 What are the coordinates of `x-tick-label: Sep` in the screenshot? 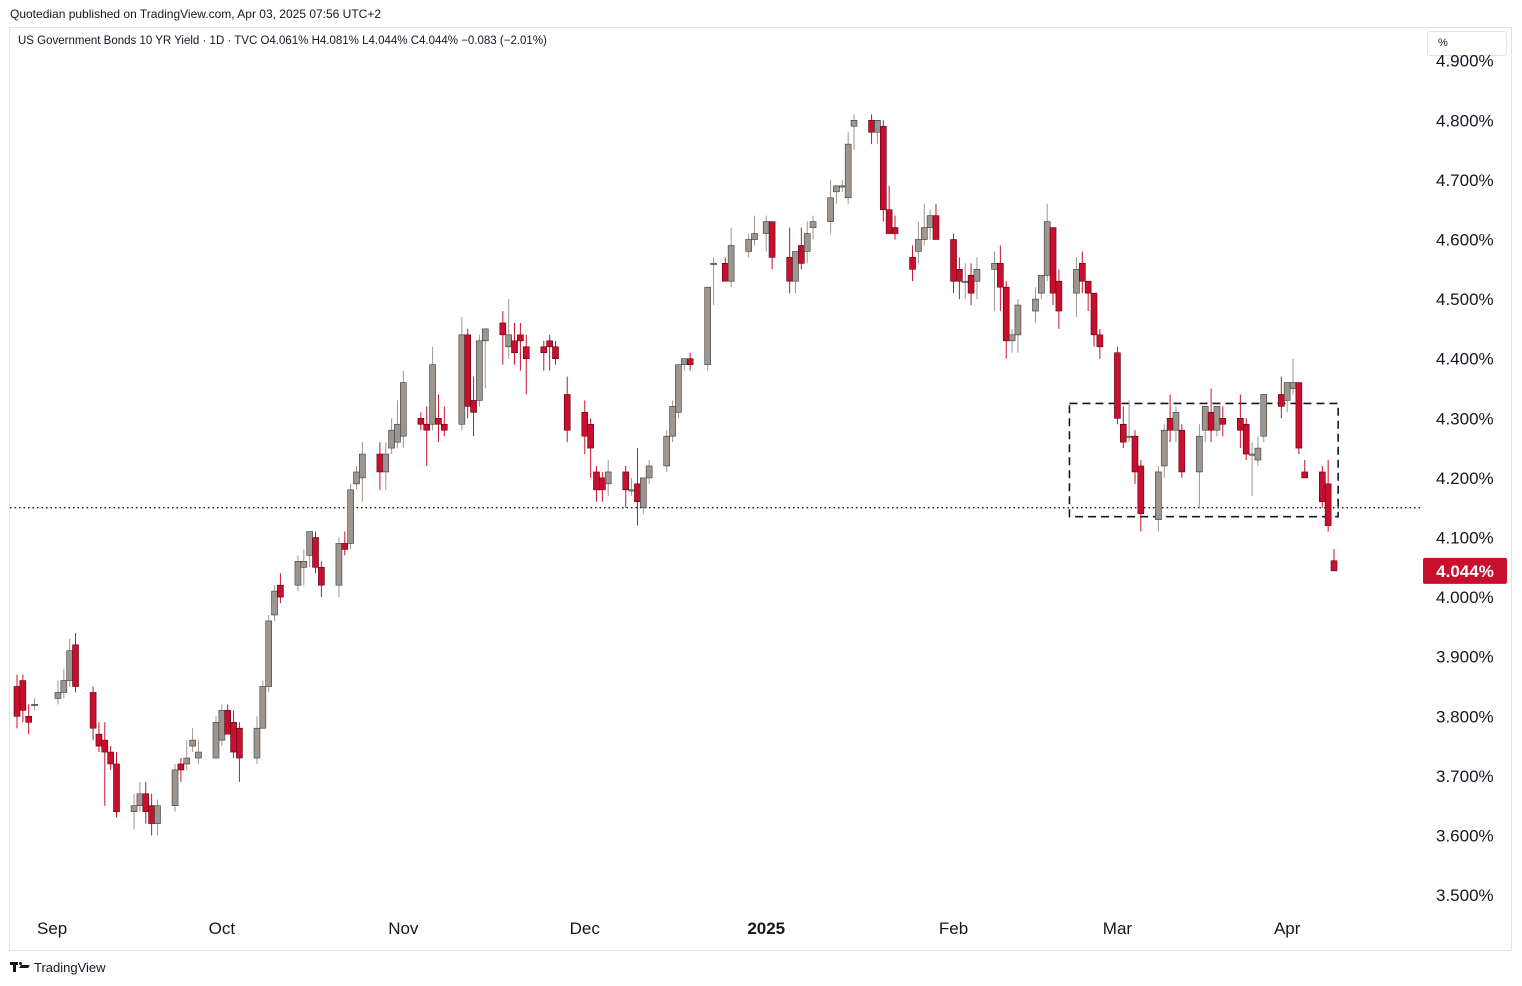 It's located at (52, 928).